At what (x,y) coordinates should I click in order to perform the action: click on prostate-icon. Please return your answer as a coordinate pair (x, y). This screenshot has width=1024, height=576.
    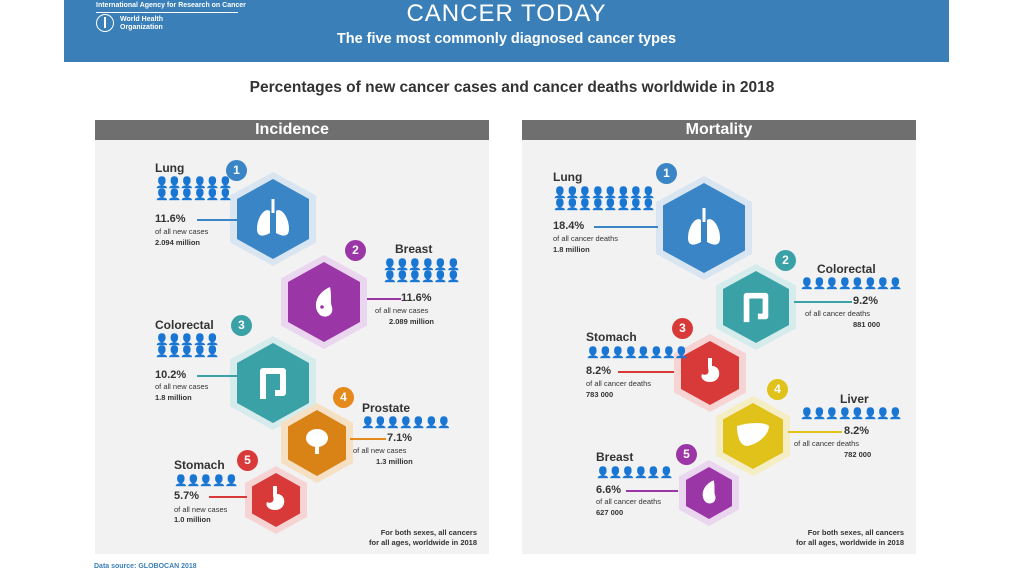
    Looking at the image, I should click on (317, 441).